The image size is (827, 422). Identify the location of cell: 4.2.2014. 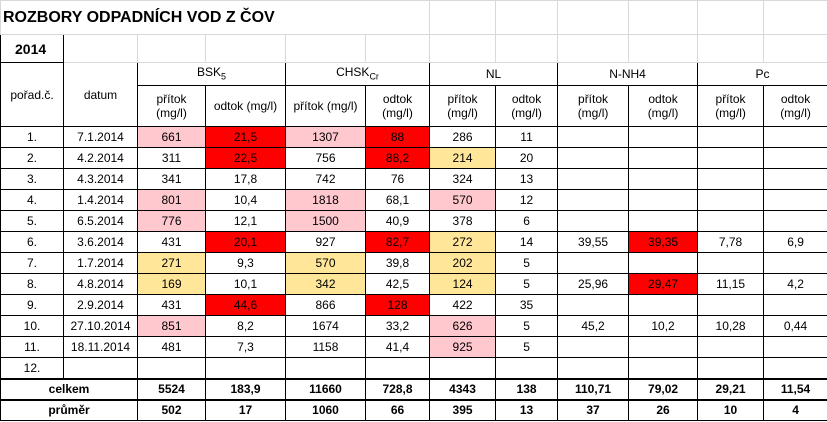
(100, 158).